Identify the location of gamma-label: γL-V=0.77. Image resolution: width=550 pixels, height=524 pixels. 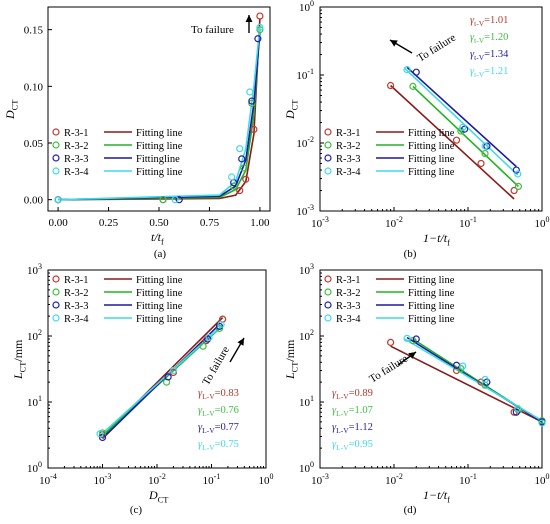
(218, 428).